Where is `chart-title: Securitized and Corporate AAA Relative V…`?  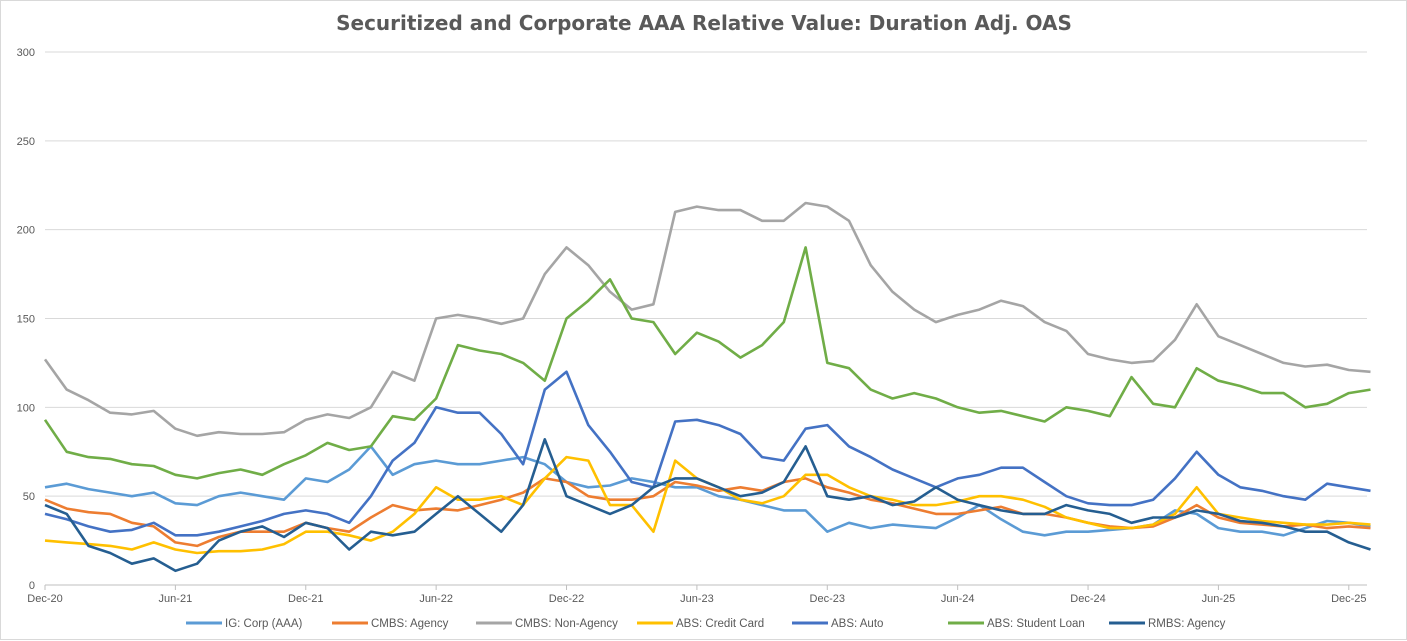
chart-title: Securitized and Corporate AAA Relative V… is located at coordinates (704, 23).